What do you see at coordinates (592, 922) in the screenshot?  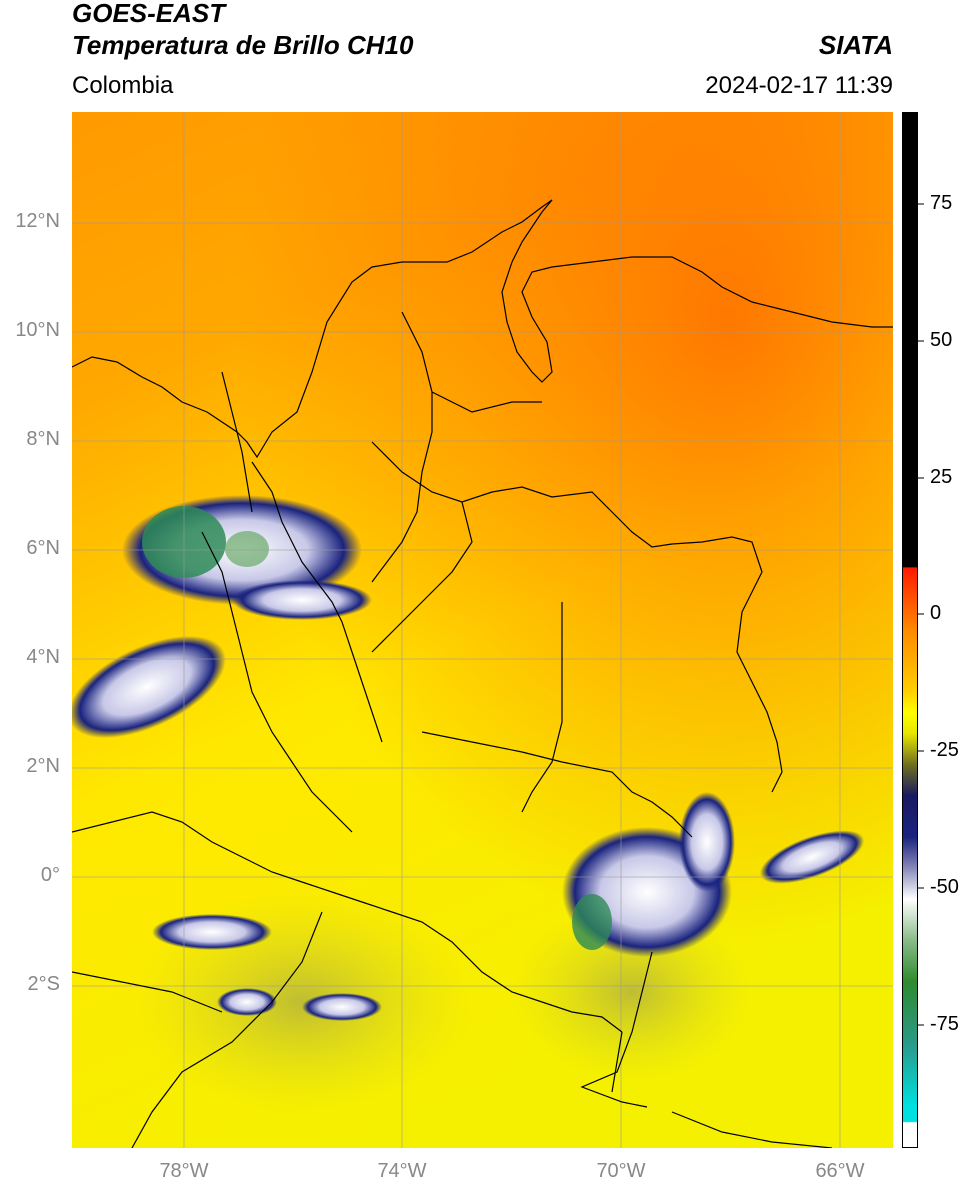 I see `cloud-core-amazon` at bounding box center [592, 922].